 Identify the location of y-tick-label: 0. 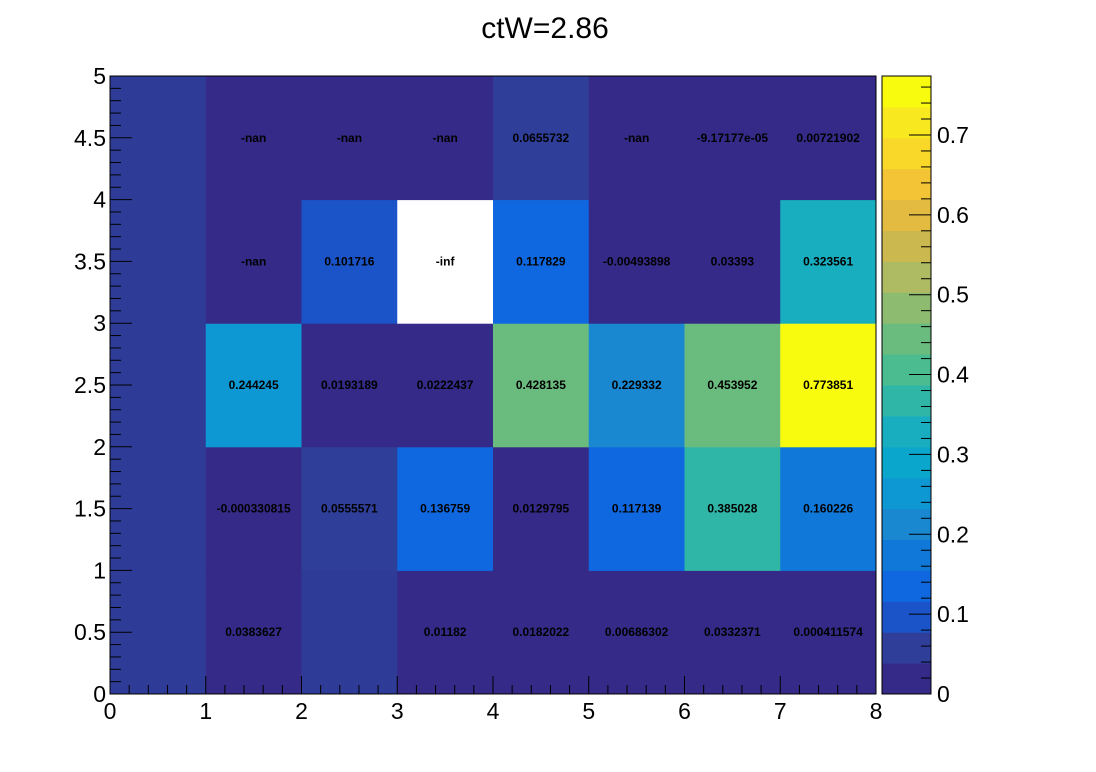
(99, 694).